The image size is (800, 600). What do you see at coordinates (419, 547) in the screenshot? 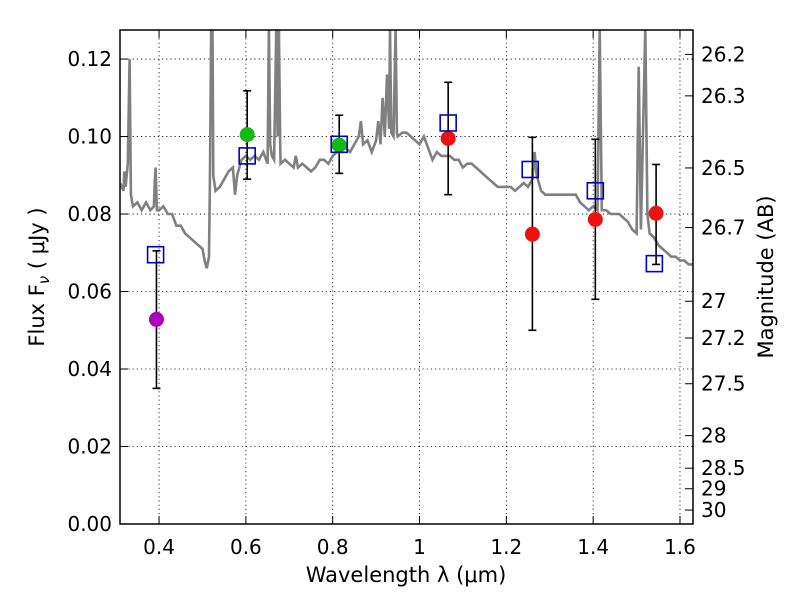
I see `x-tick-label: 1` at bounding box center [419, 547].